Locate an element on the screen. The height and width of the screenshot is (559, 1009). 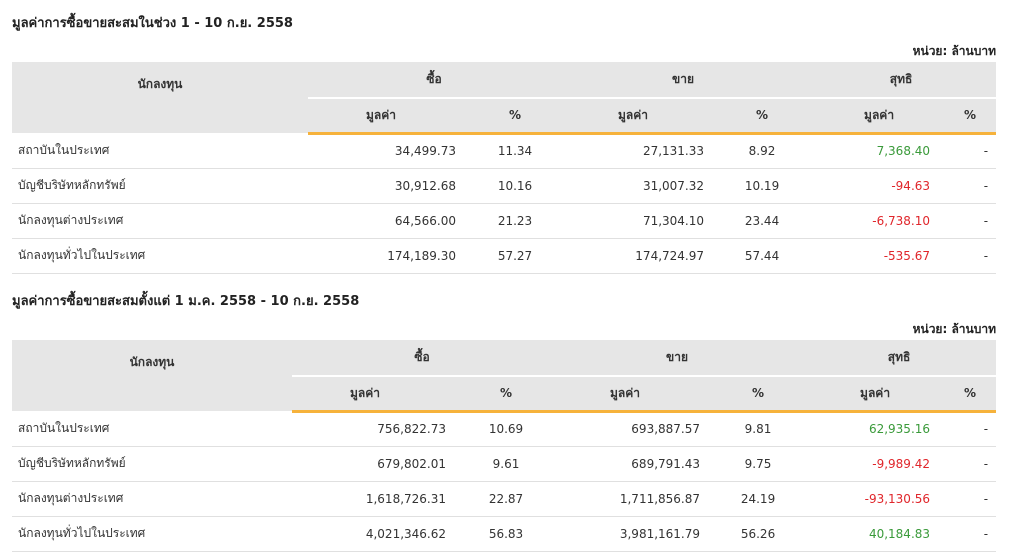
net-value: -94.63 is located at coordinates (875, 186).